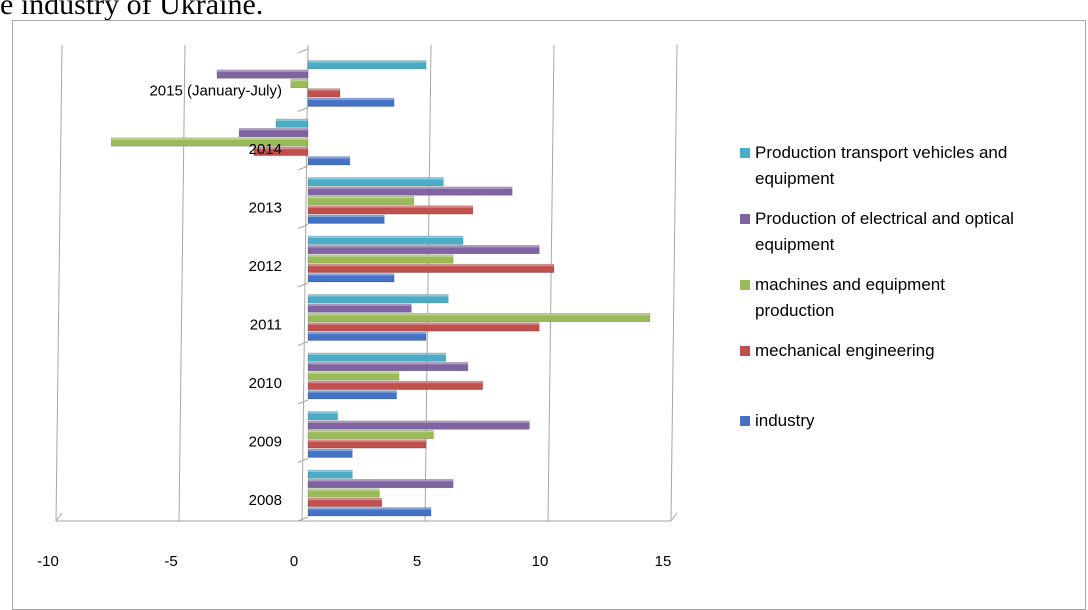 Image resolution: width=1088 pixels, height=610 pixels. I want to click on category-label: 2012, so click(265, 266).